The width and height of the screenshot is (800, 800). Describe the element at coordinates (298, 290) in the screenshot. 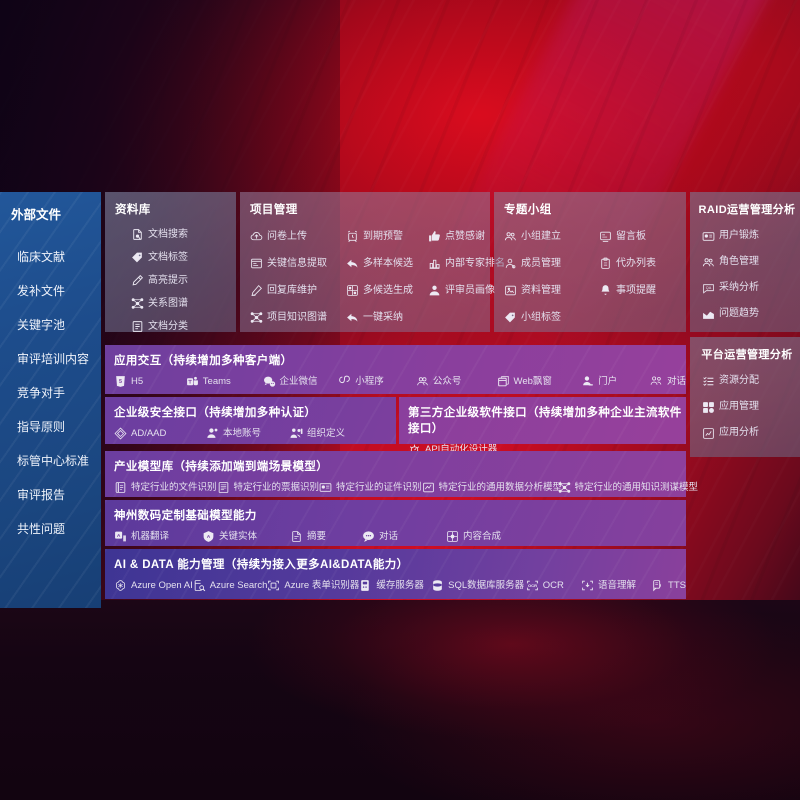

I see `project-item-reply-library: 回复库维护` at that location.